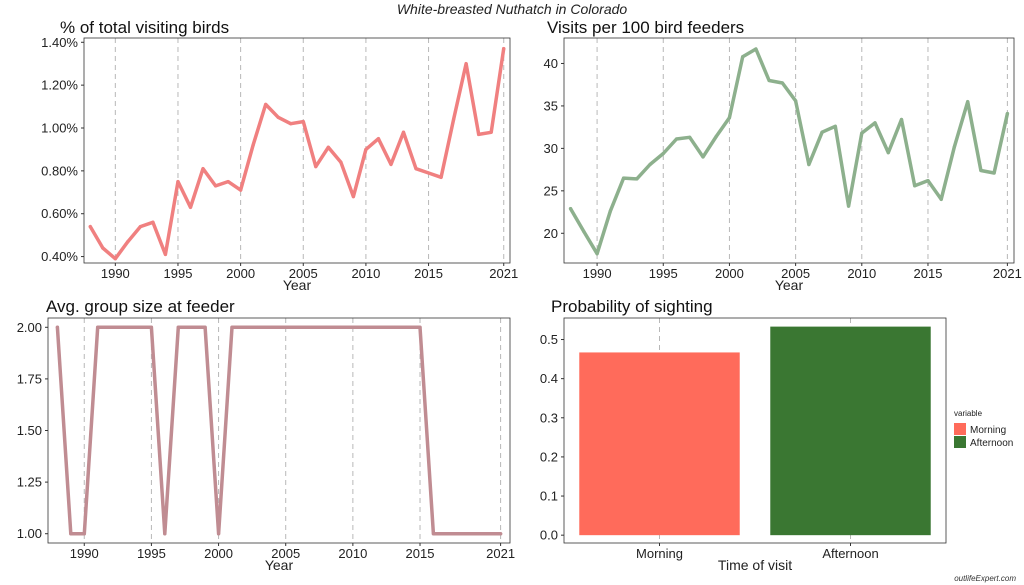 The width and height of the screenshot is (1024, 585). What do you see at coordinates (968, 413) in the screenshot?
I see `legend-title: variable` at bounding box center [968, 413].